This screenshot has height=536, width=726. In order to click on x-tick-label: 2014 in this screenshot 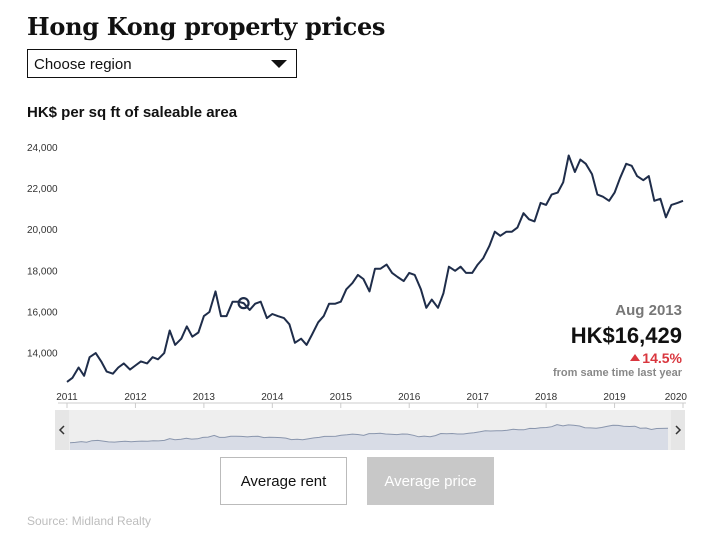, I will do `click(272, 397)`.